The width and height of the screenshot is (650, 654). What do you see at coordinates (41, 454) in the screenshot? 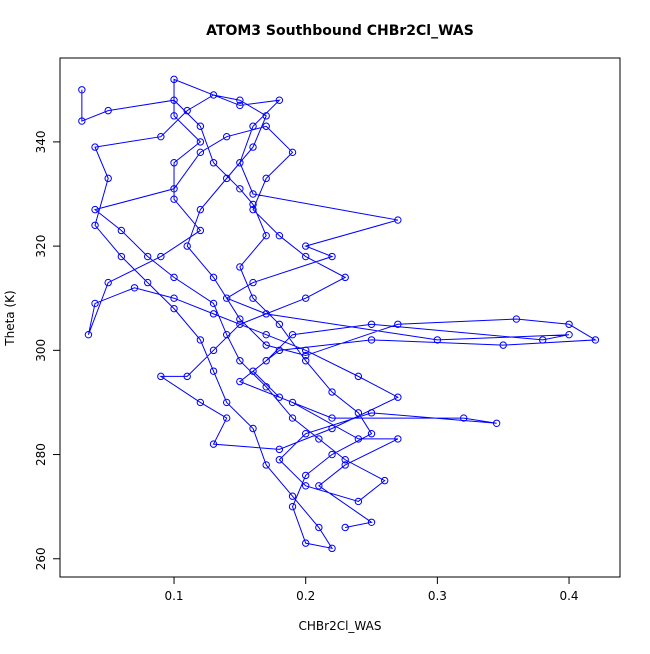
I see `y-tick-label: 280` at bounding box center [41, 454].